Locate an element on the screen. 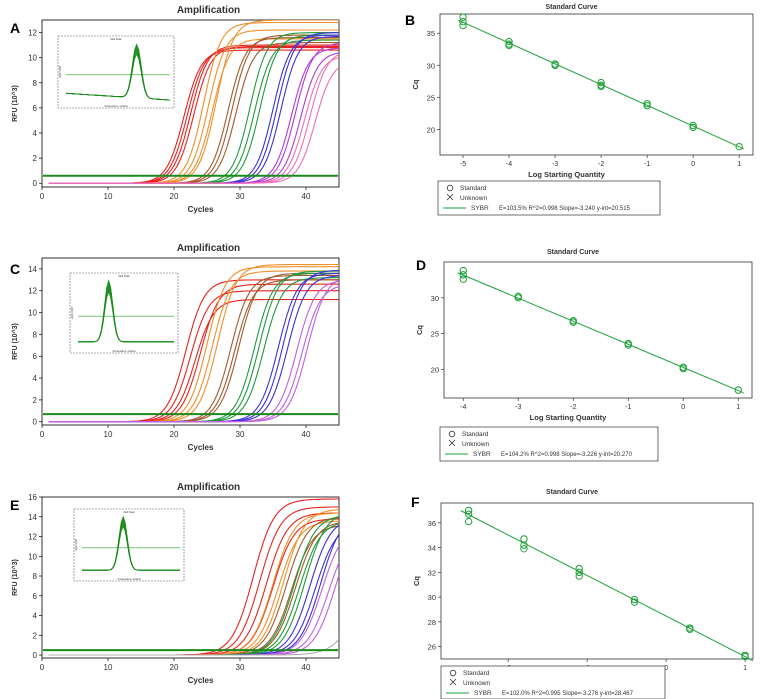 This screenshot has width=760, height=699. x-tick-label: -5 is located at coordinates (463, 164).